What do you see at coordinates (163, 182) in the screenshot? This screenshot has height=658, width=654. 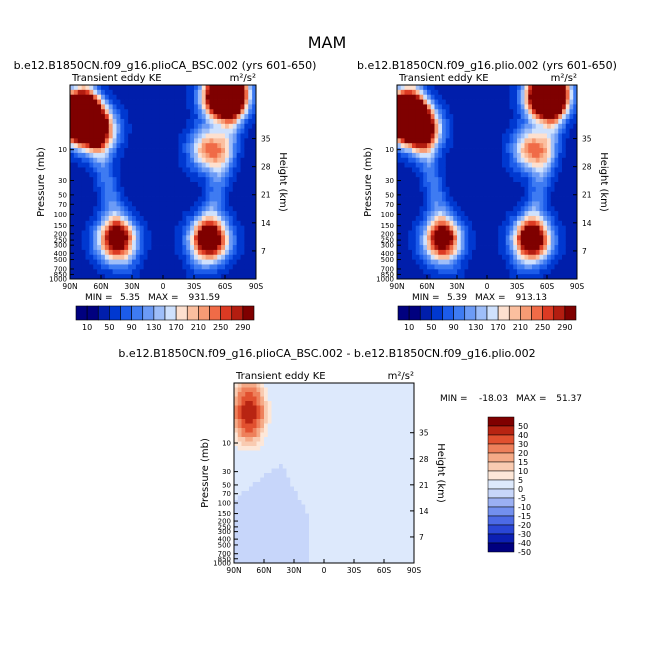 I see `contour-field` at bounding box center [163, 182].